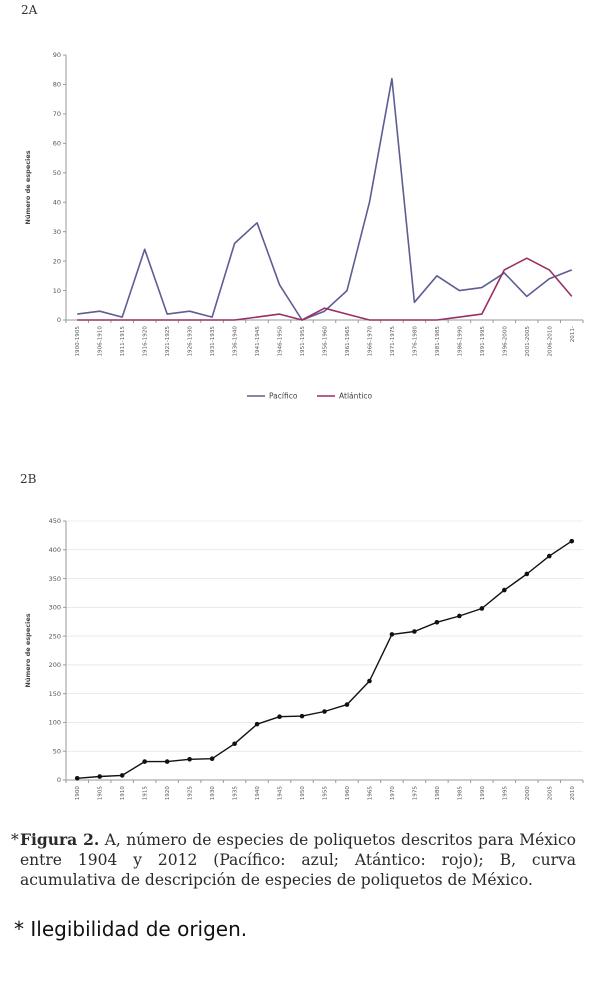 Image resolution: width=594 pixels, height=983 pixels. What do you see at coordinates (505, 793) in the screenshot?
I see `x-tick-label: 1995` at bounding box center [505, 793].